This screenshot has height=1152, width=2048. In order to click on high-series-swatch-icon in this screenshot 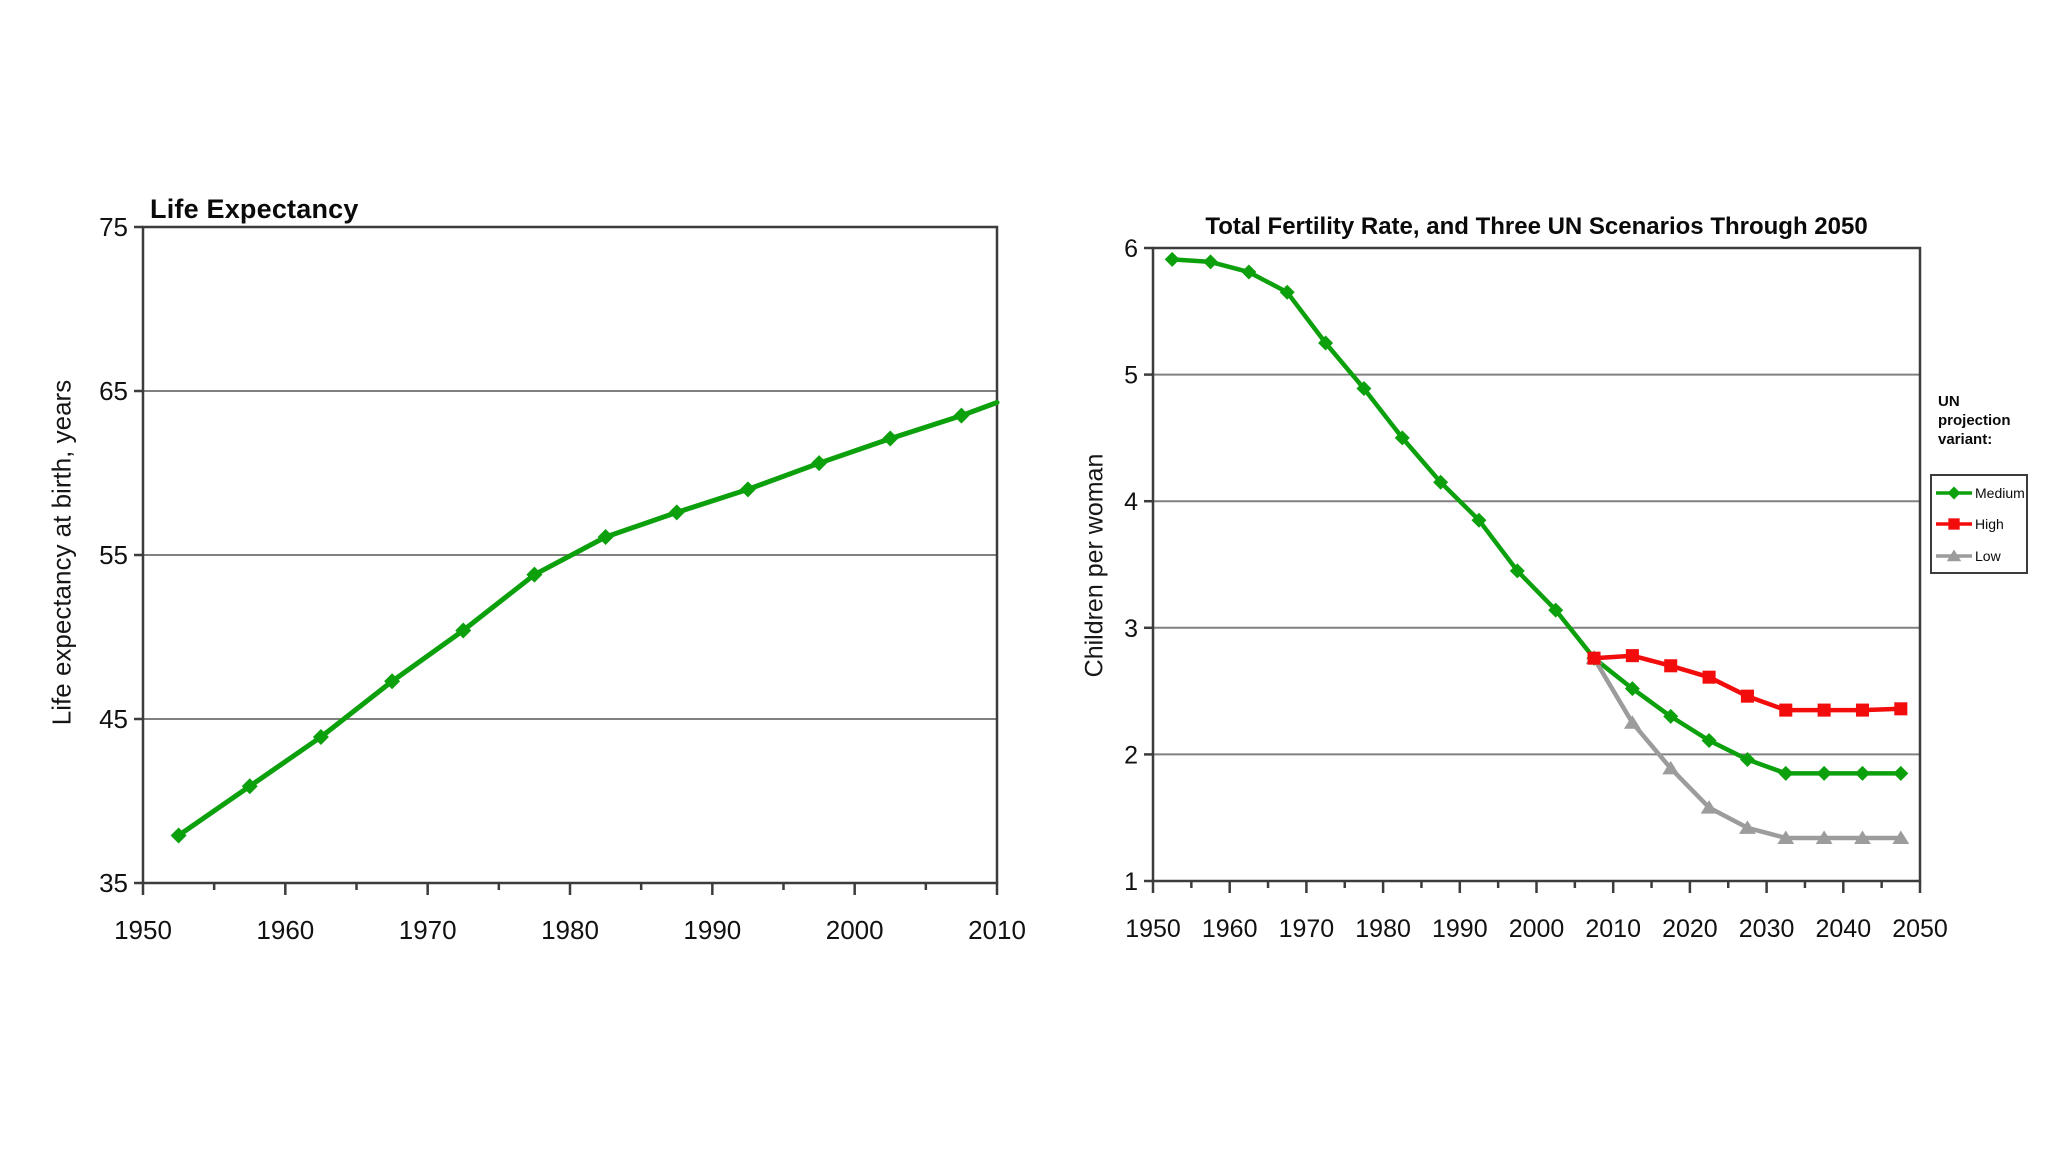, I will do `click(1954, 524)`.